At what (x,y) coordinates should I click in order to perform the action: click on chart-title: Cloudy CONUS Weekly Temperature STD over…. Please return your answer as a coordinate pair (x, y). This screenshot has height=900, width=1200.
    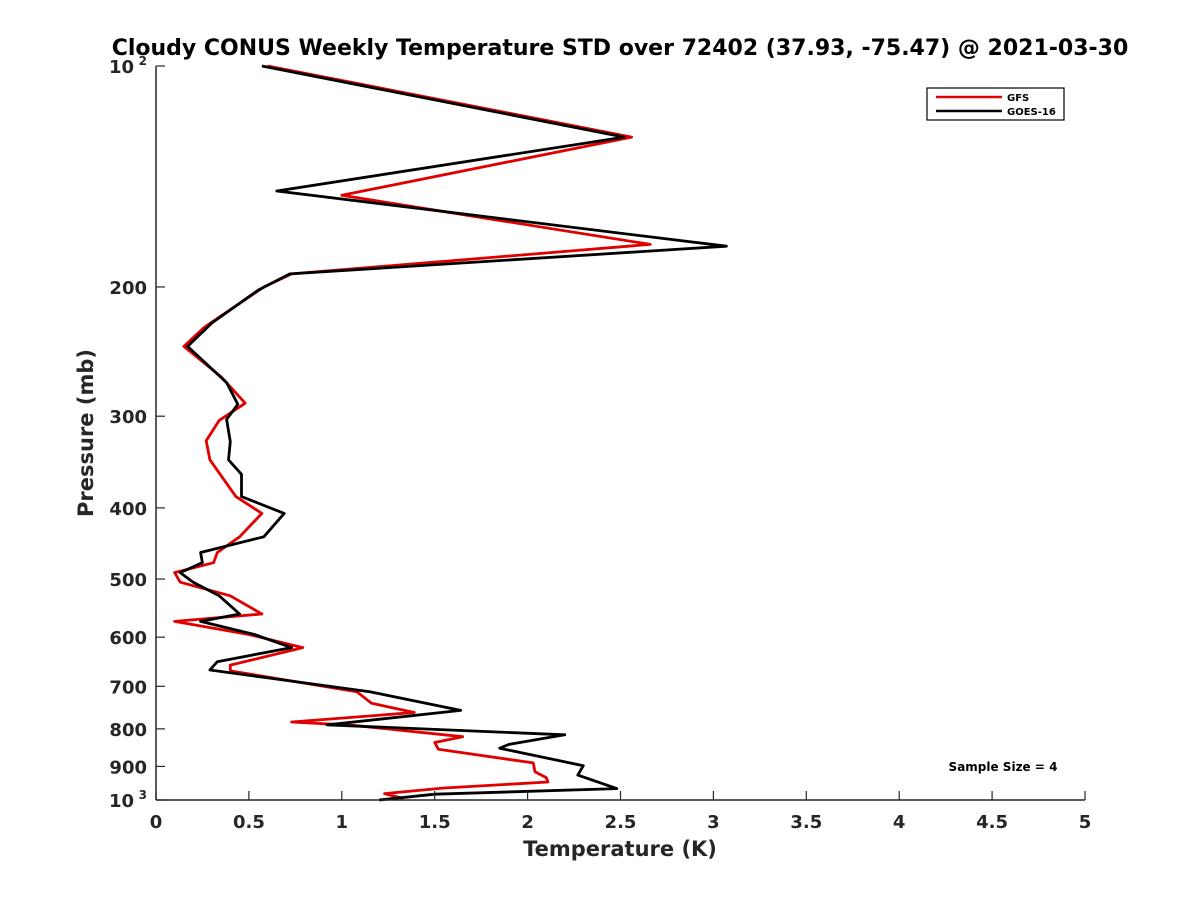
    Looking at the image, I should click on (620, 48).